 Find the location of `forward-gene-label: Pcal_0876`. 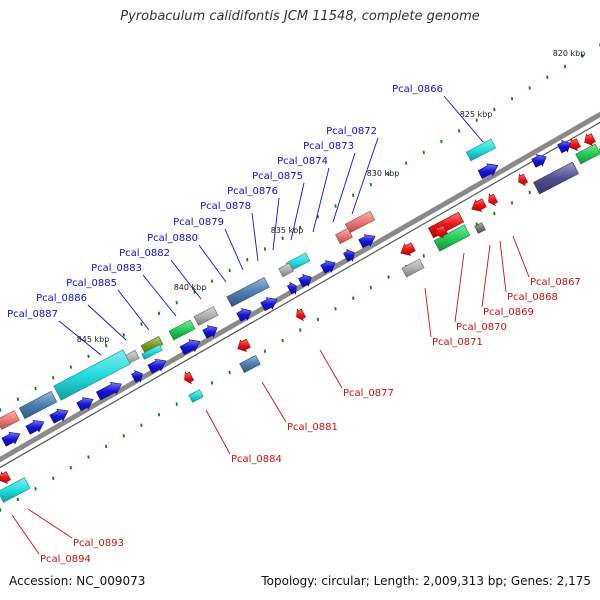

forward-gene-label: Pcal_0876 is located at coordinates (252, 191).